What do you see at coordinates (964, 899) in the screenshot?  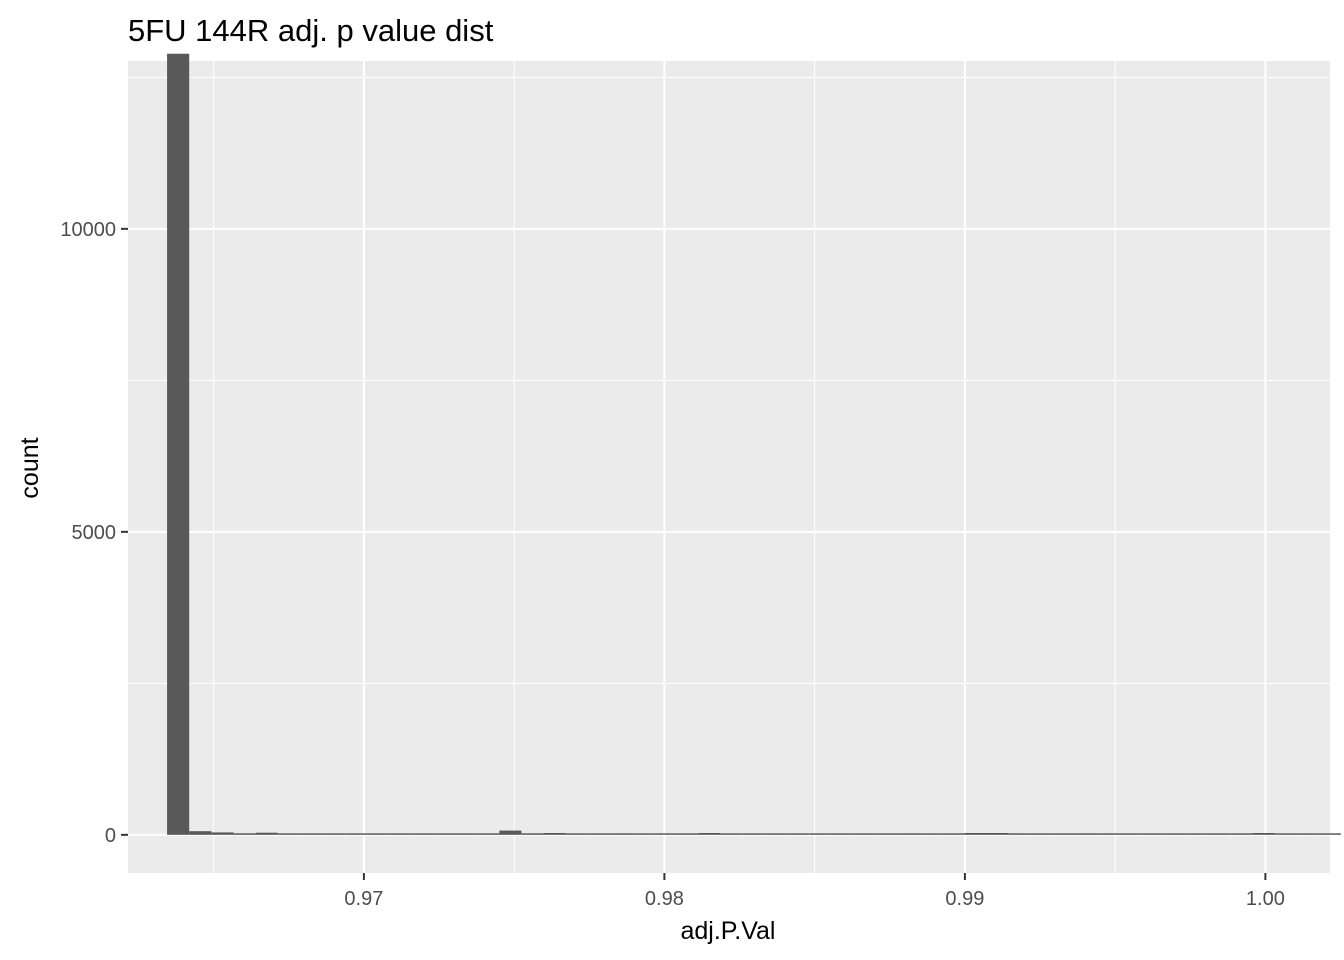 I see `x-tick-label: 0.99` at bounding box center [964, 899].